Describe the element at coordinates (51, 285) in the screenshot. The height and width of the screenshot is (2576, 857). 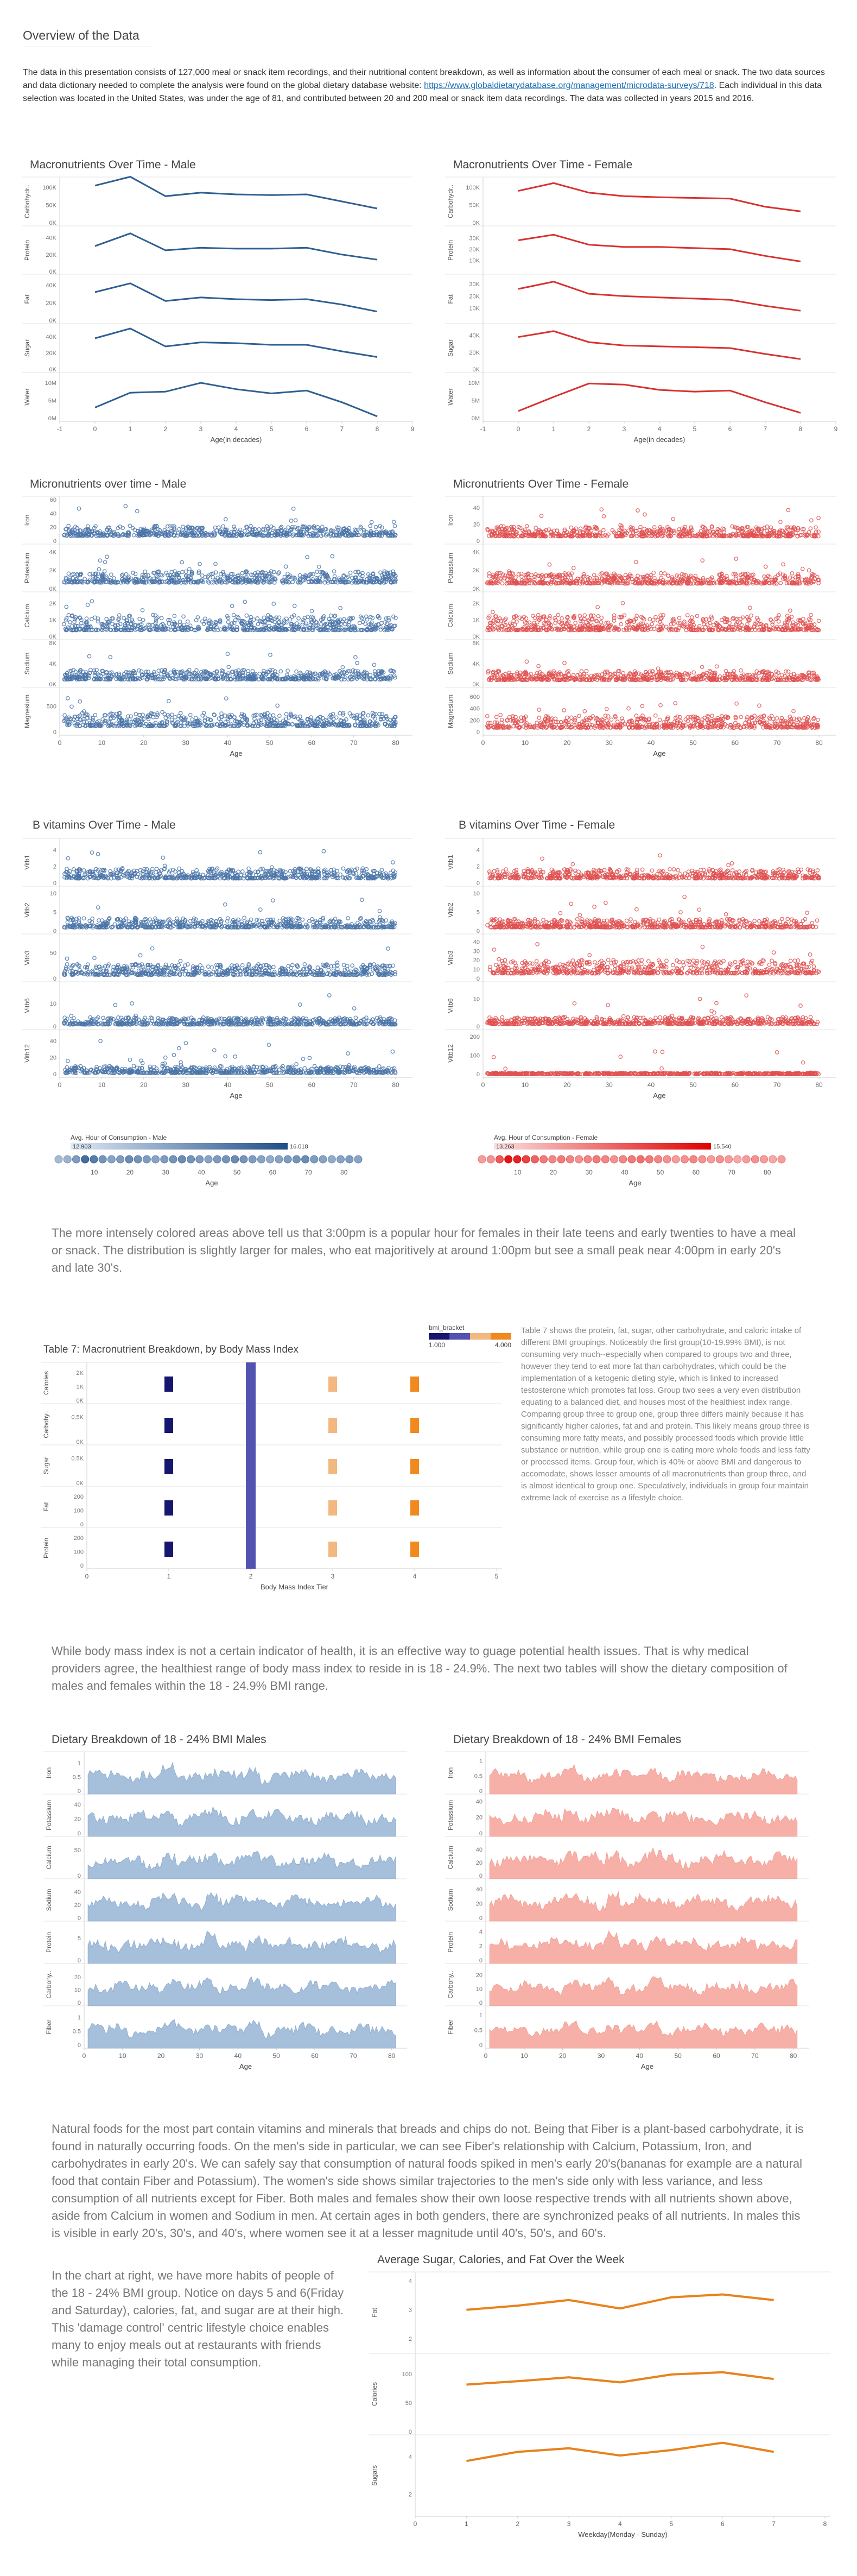
I see `y-tick-label: 40K` at that location.